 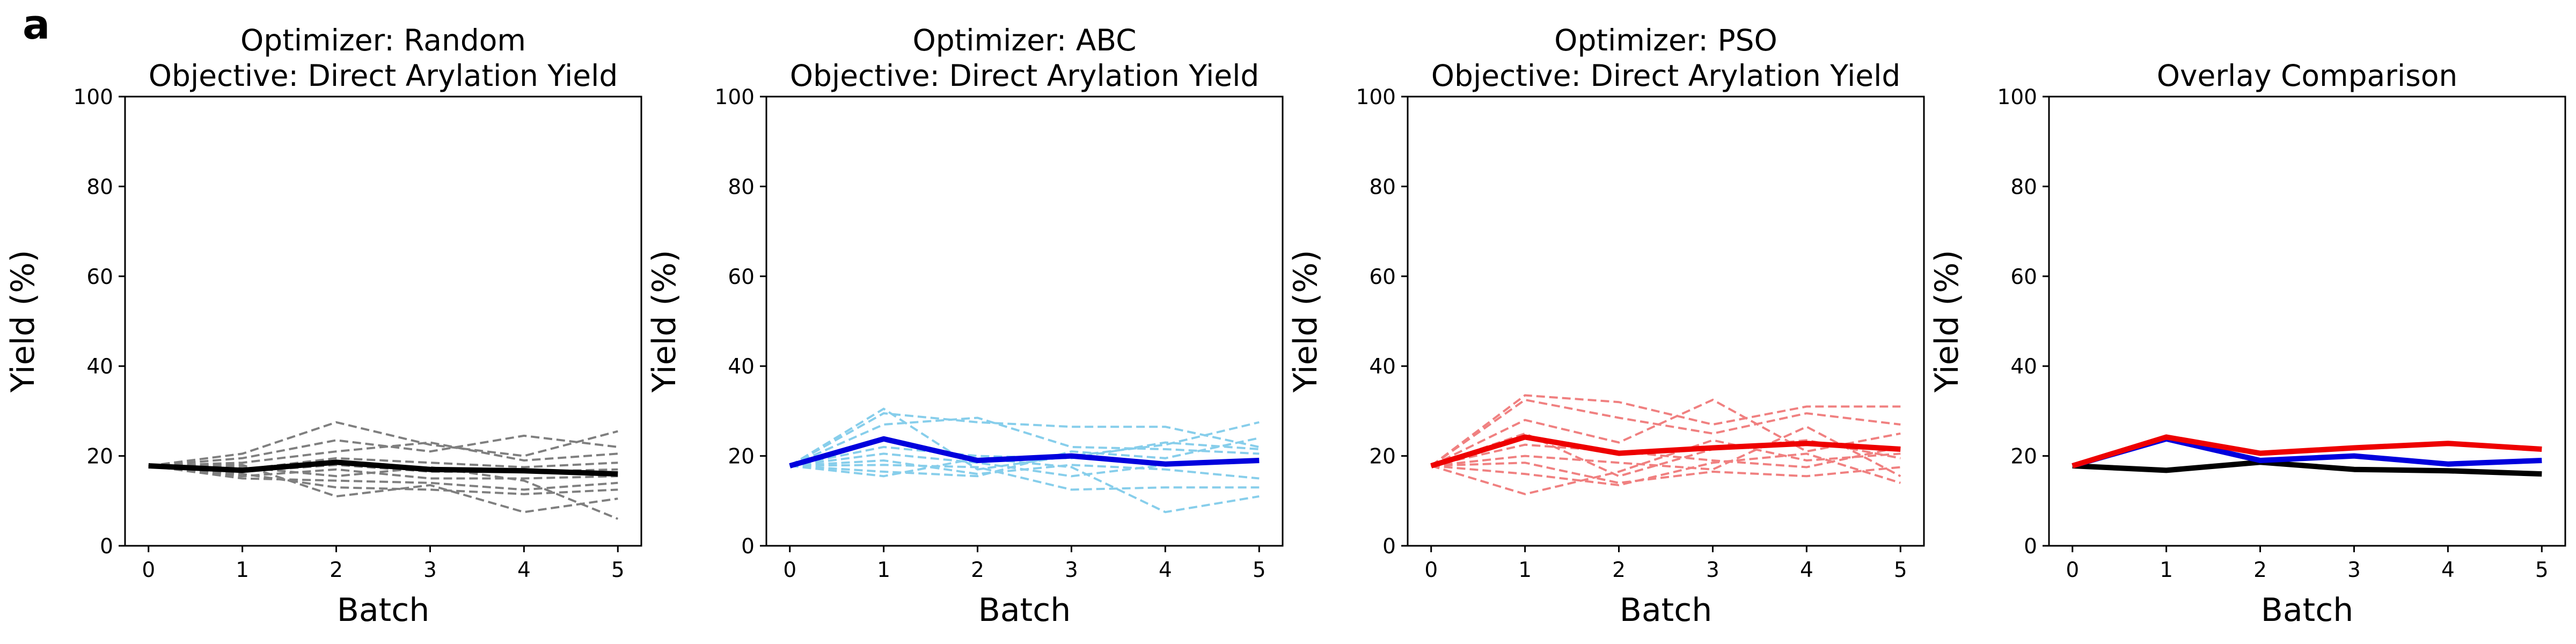 I want to click on chart-title-line-1: Optimizer: ABC, so click(x=1024, y=40).